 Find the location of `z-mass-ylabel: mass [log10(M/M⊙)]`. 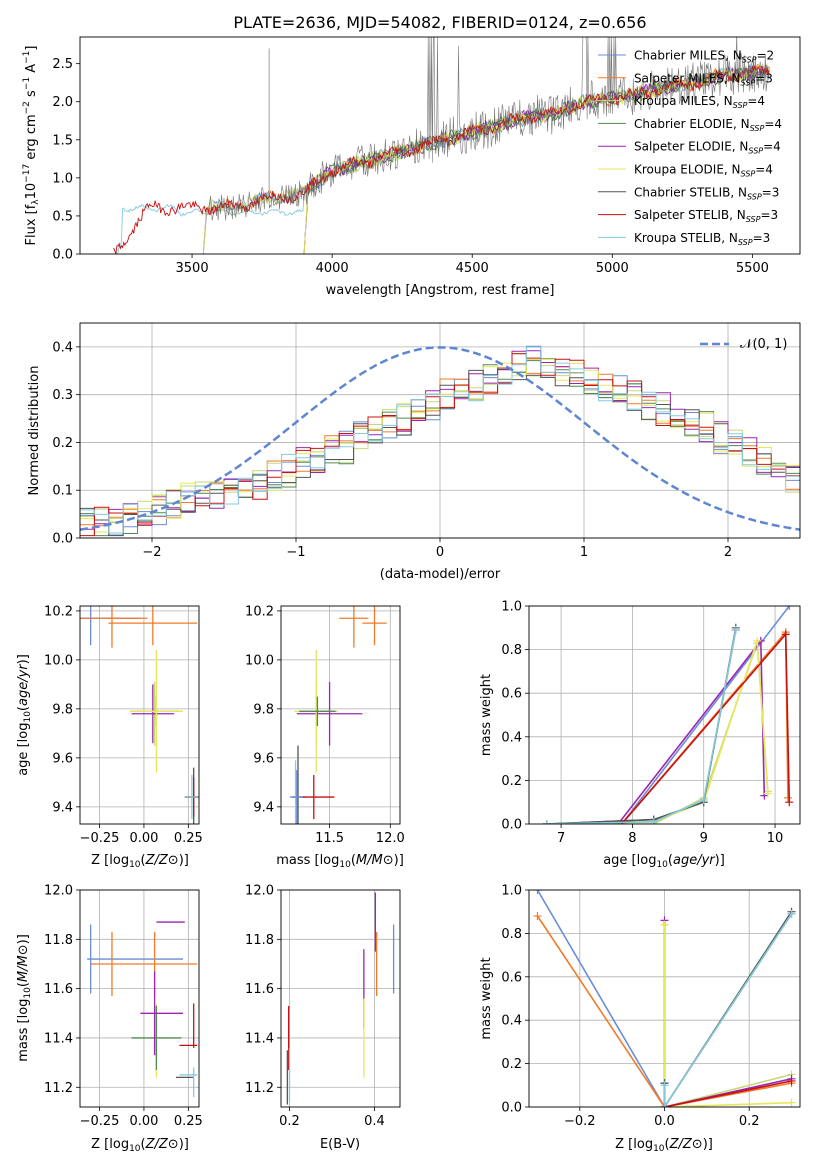

z-mass-ylabel: mass [log10(M/M⊙)] is located at coordinates (24, 998).